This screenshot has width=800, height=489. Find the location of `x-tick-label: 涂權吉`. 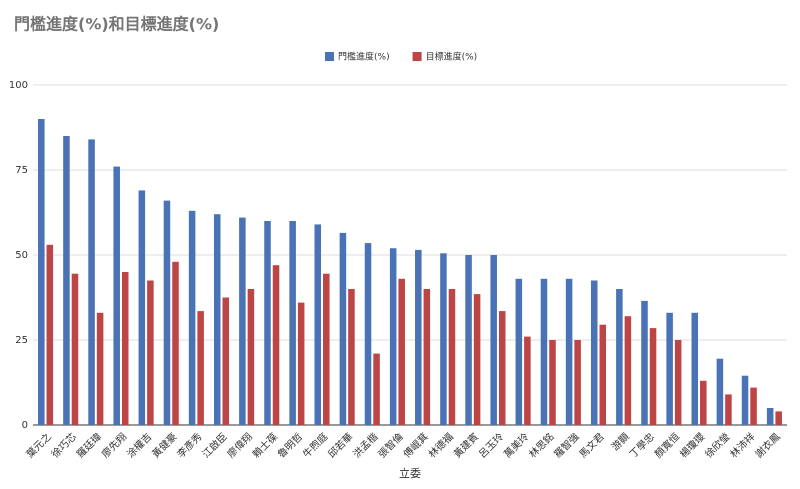

x-tick-label: 涂權吉 is located at coordinates (139, 445).